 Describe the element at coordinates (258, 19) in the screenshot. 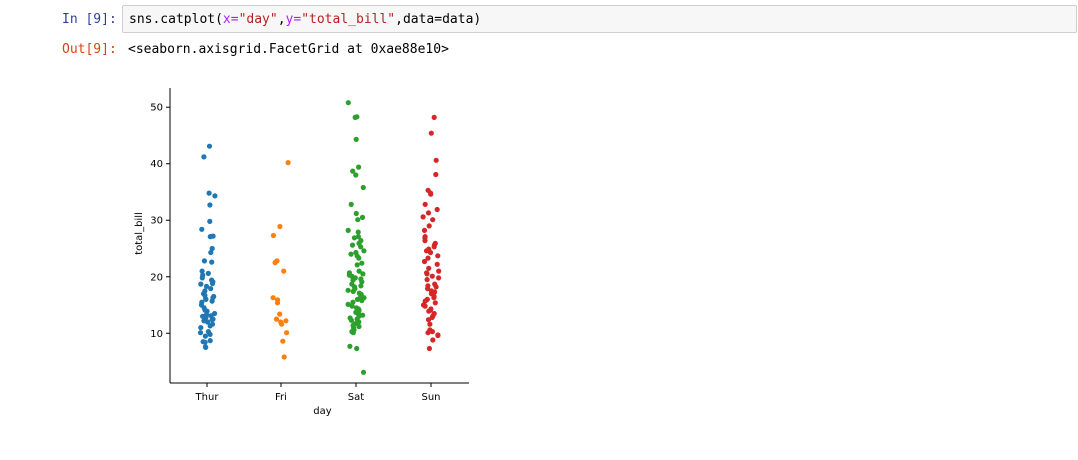

I see `code-x-val: "day"` at that location.